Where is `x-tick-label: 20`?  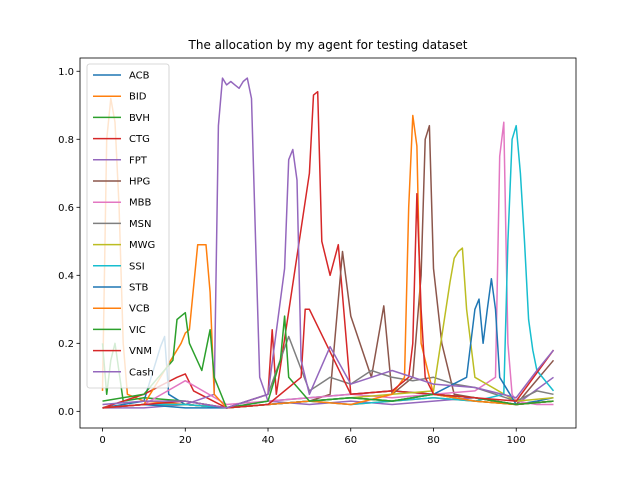 x-tick-label: 20 is located at coordinates (185, 440).